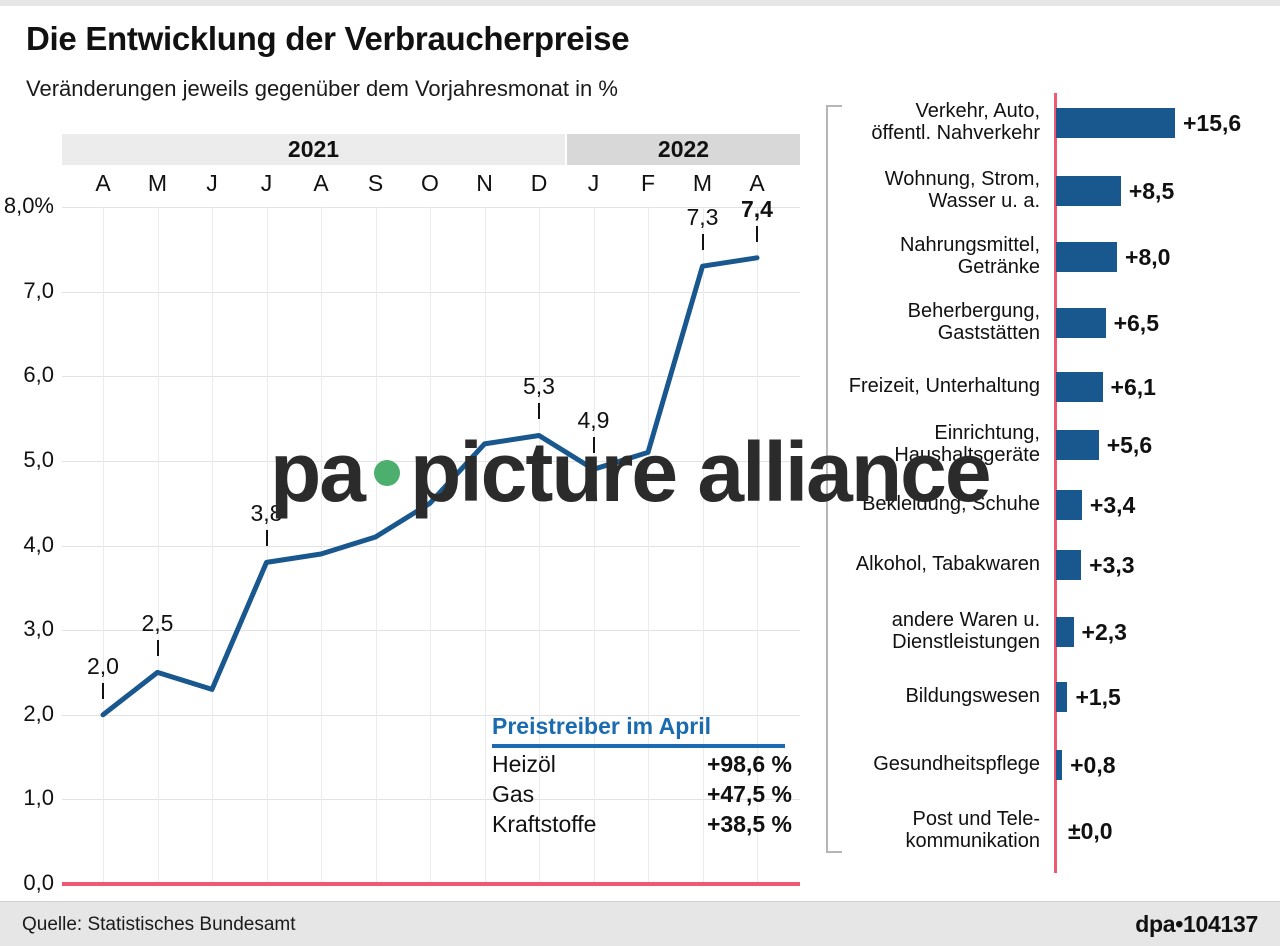 The image size is (1280, 946). What do you see at coordinates (266, 513) in the screenshot?
I see `data-point-label: 3,8` at bounding box center [266, 513].